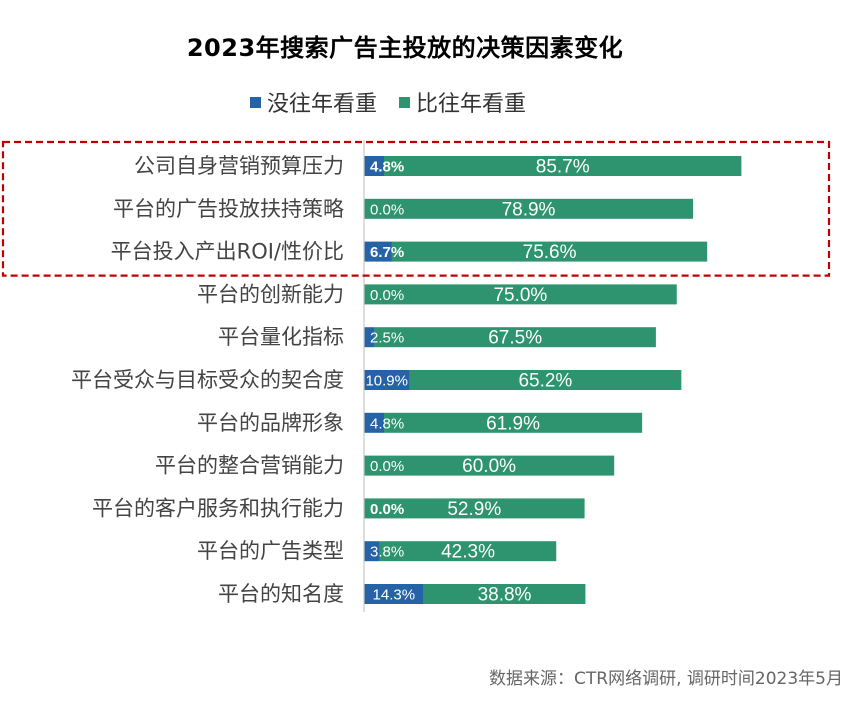 The image size is (859, 701). I want to click on value-label-series-1-row-9: 0.0%, so click(387, 509).